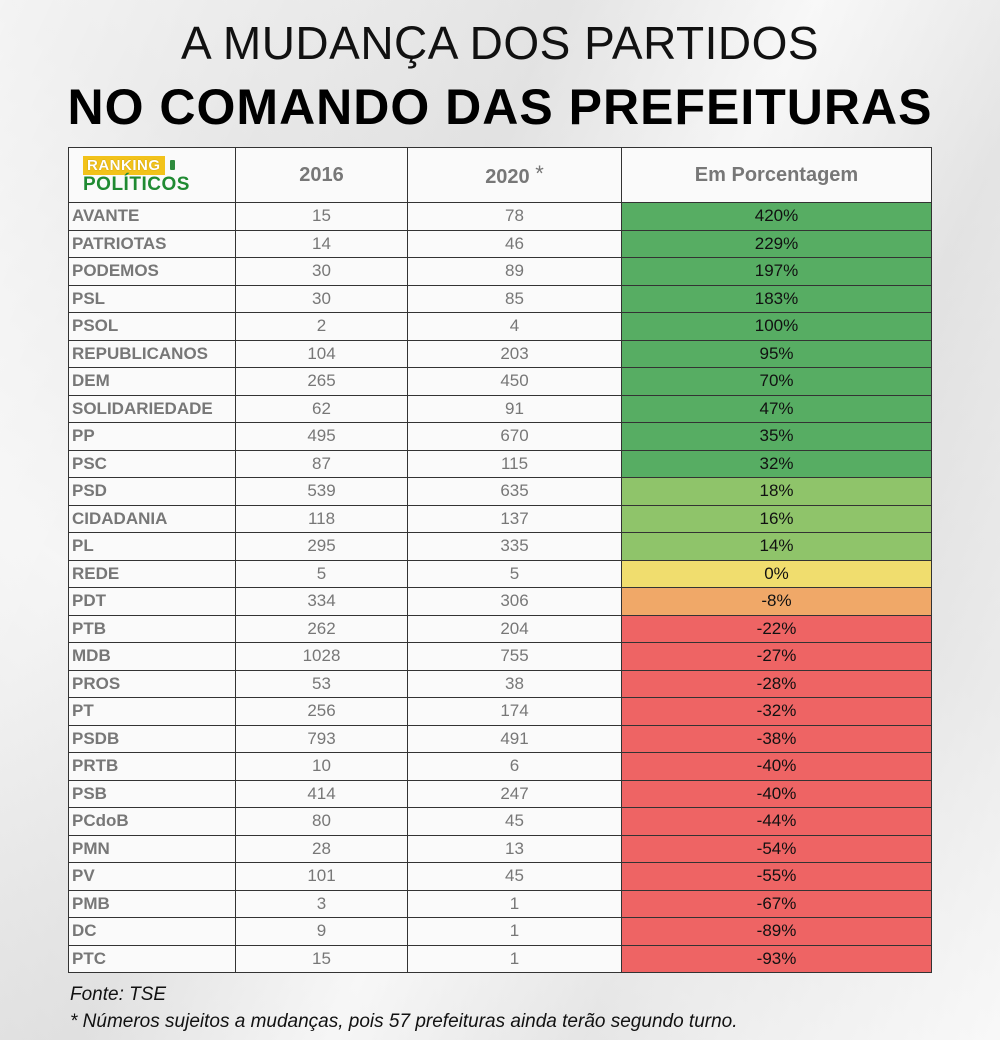  What do you see at coordinates (152, 958) in the screenshot?
I see `party-name: PTC` at bounding box center [152, 958].